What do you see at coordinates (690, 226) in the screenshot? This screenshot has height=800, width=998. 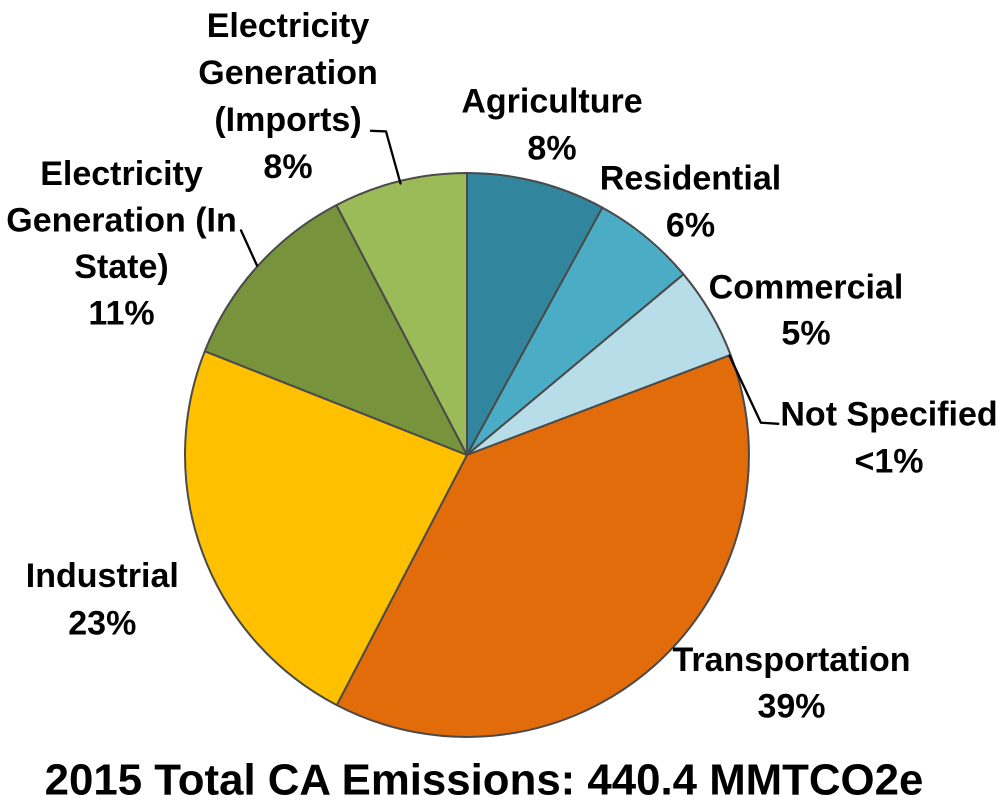 I see `svg-text: 6%` at bounding box center [690, 226].